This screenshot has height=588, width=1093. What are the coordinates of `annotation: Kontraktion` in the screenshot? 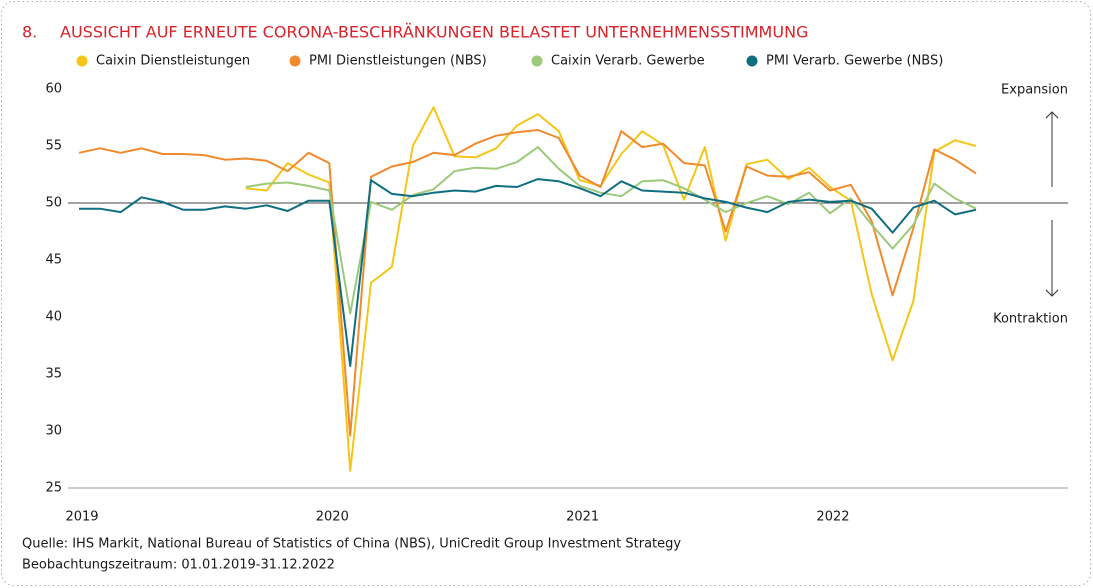 It's located at (1030, 319).